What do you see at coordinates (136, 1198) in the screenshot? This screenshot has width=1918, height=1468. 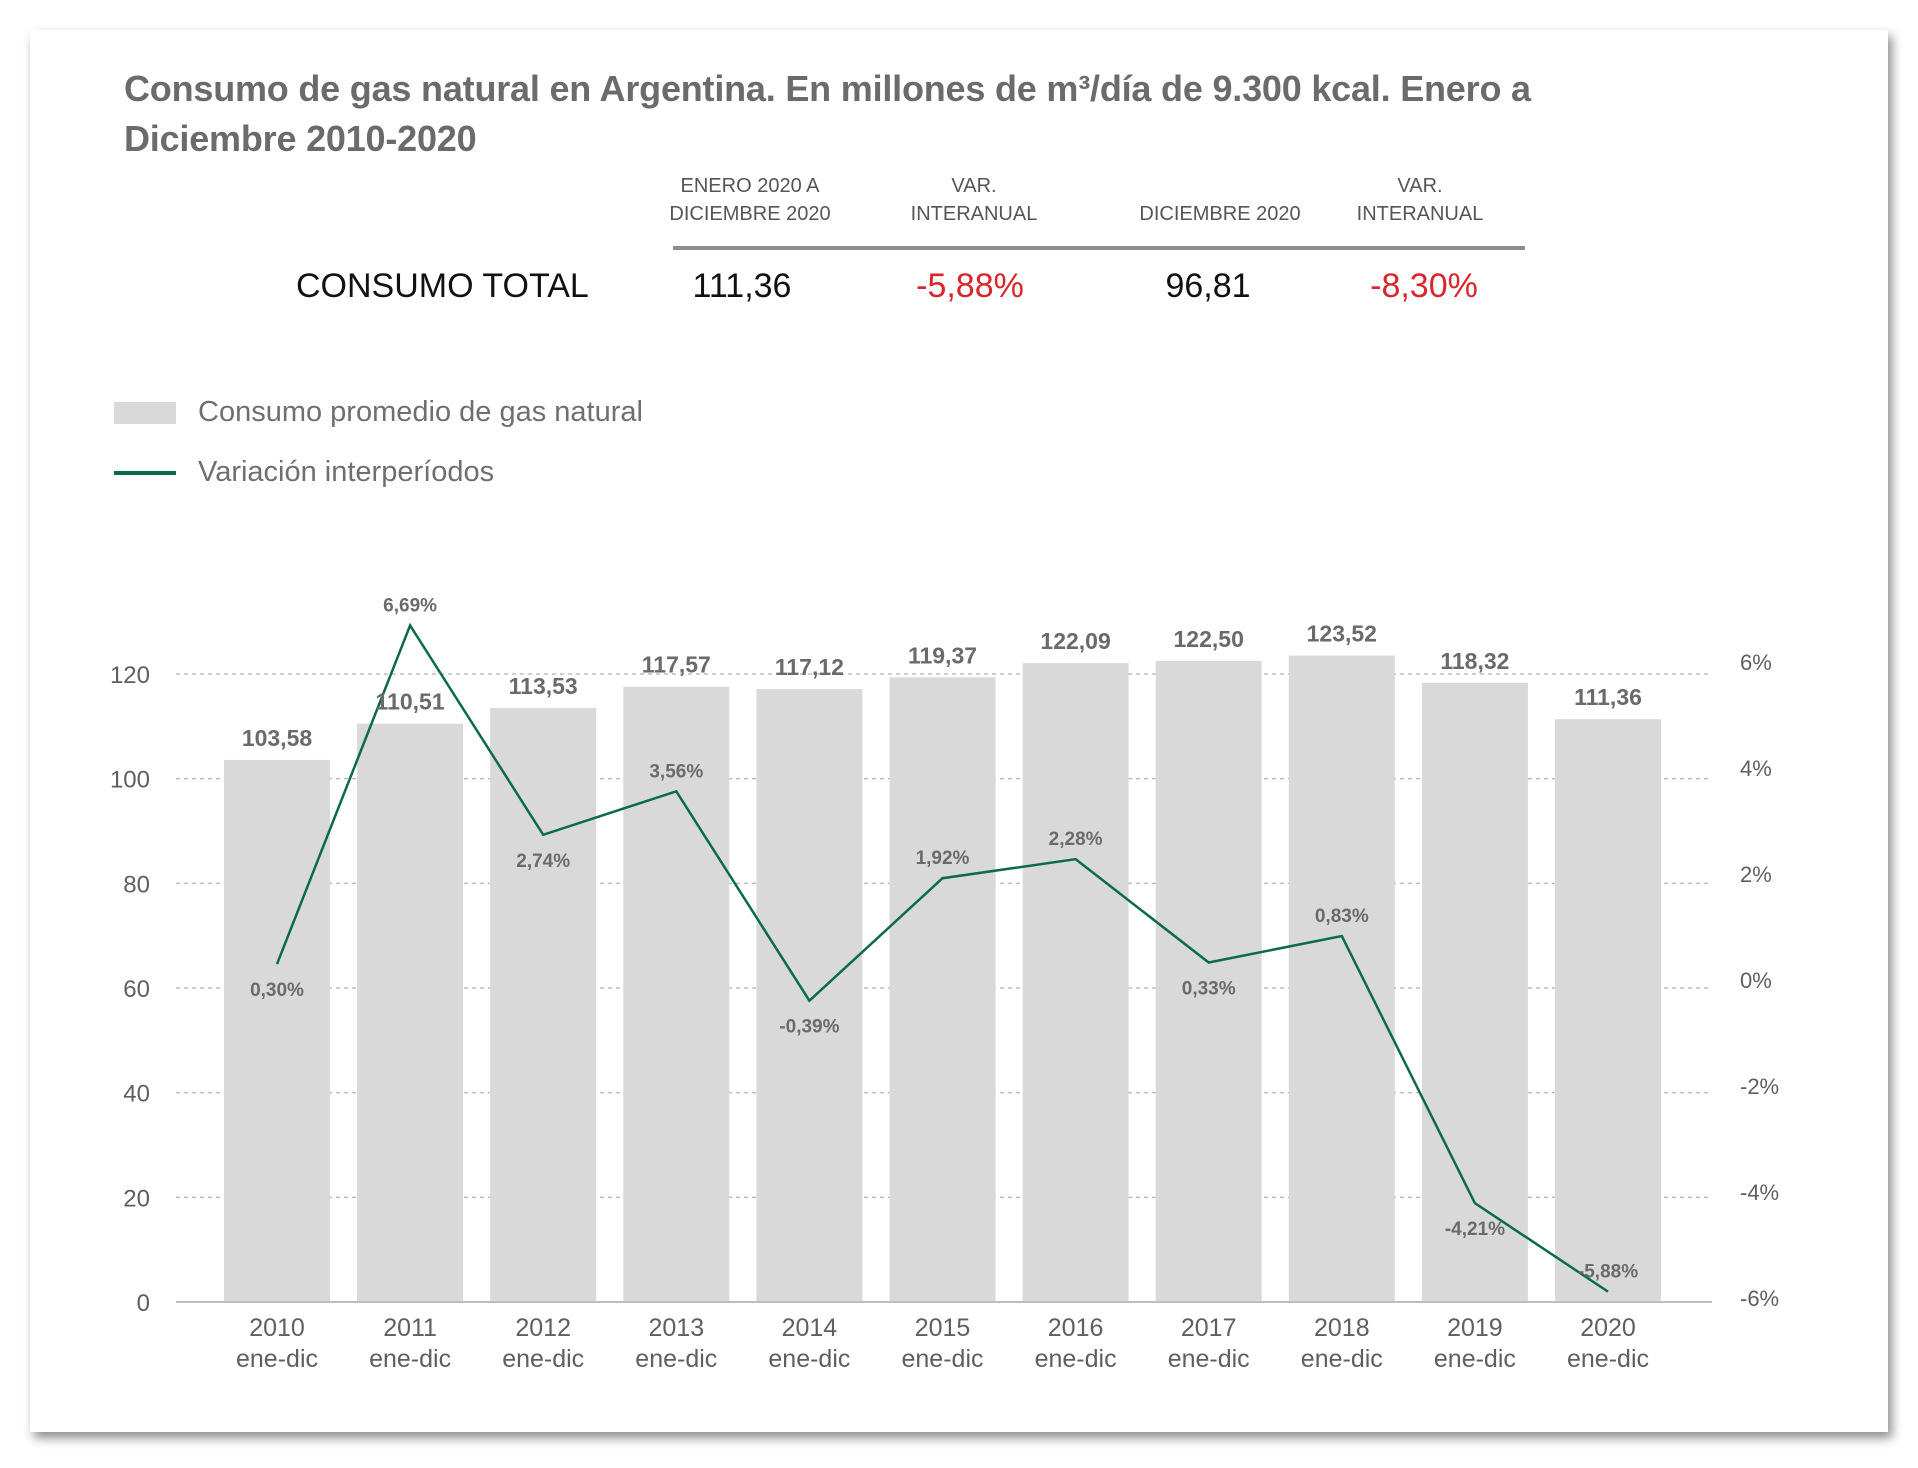 I see `y-left-tick-label: 20` at bounding box center [136, 1198].